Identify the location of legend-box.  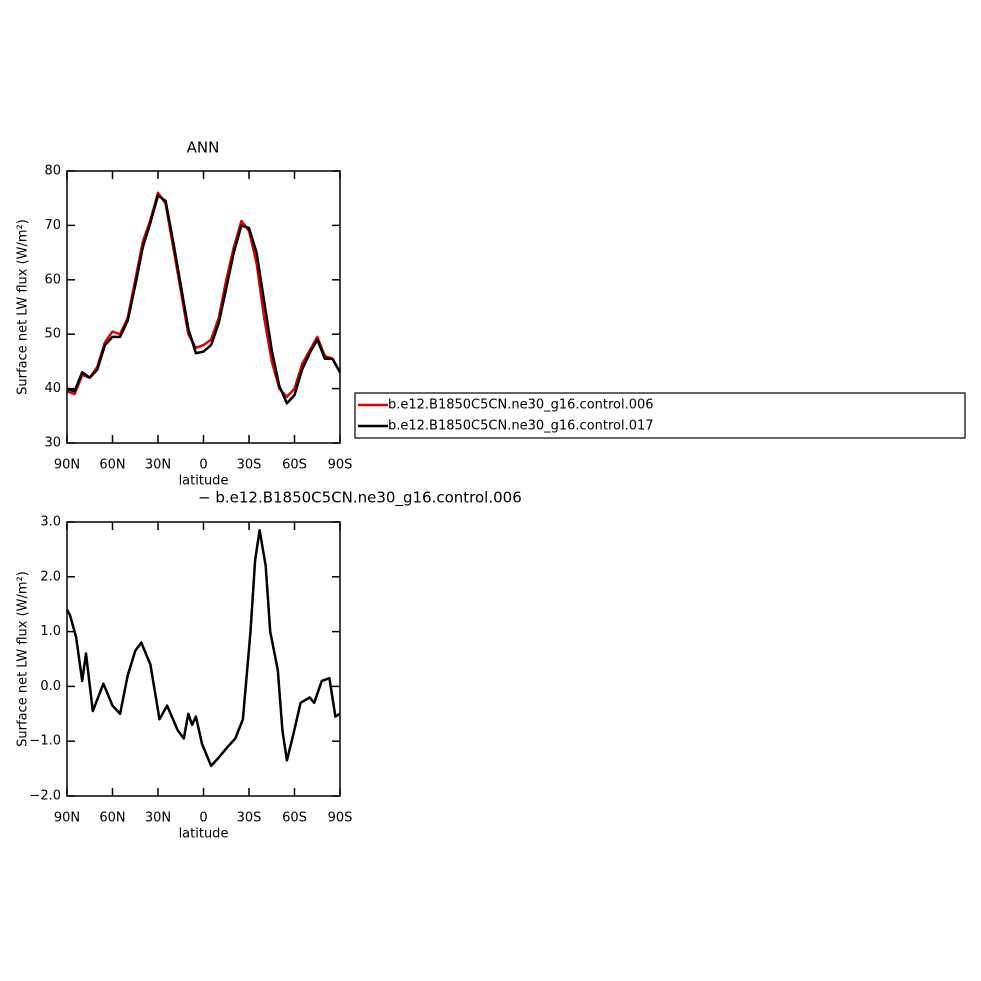
(660, 415).